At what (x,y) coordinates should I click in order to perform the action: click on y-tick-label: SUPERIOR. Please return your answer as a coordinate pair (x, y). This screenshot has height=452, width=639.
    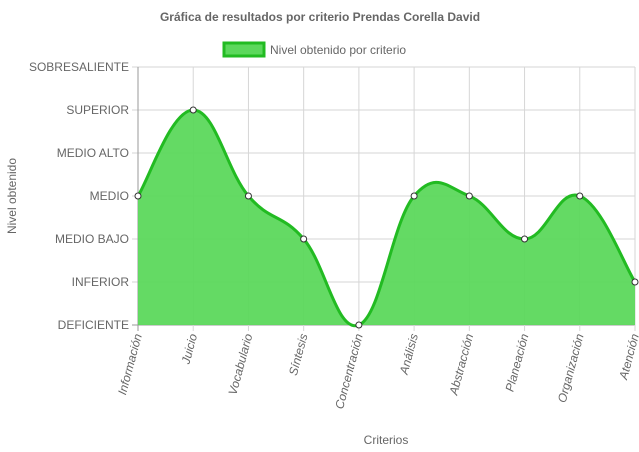
    Looking at the image, I should click on (97, 110).